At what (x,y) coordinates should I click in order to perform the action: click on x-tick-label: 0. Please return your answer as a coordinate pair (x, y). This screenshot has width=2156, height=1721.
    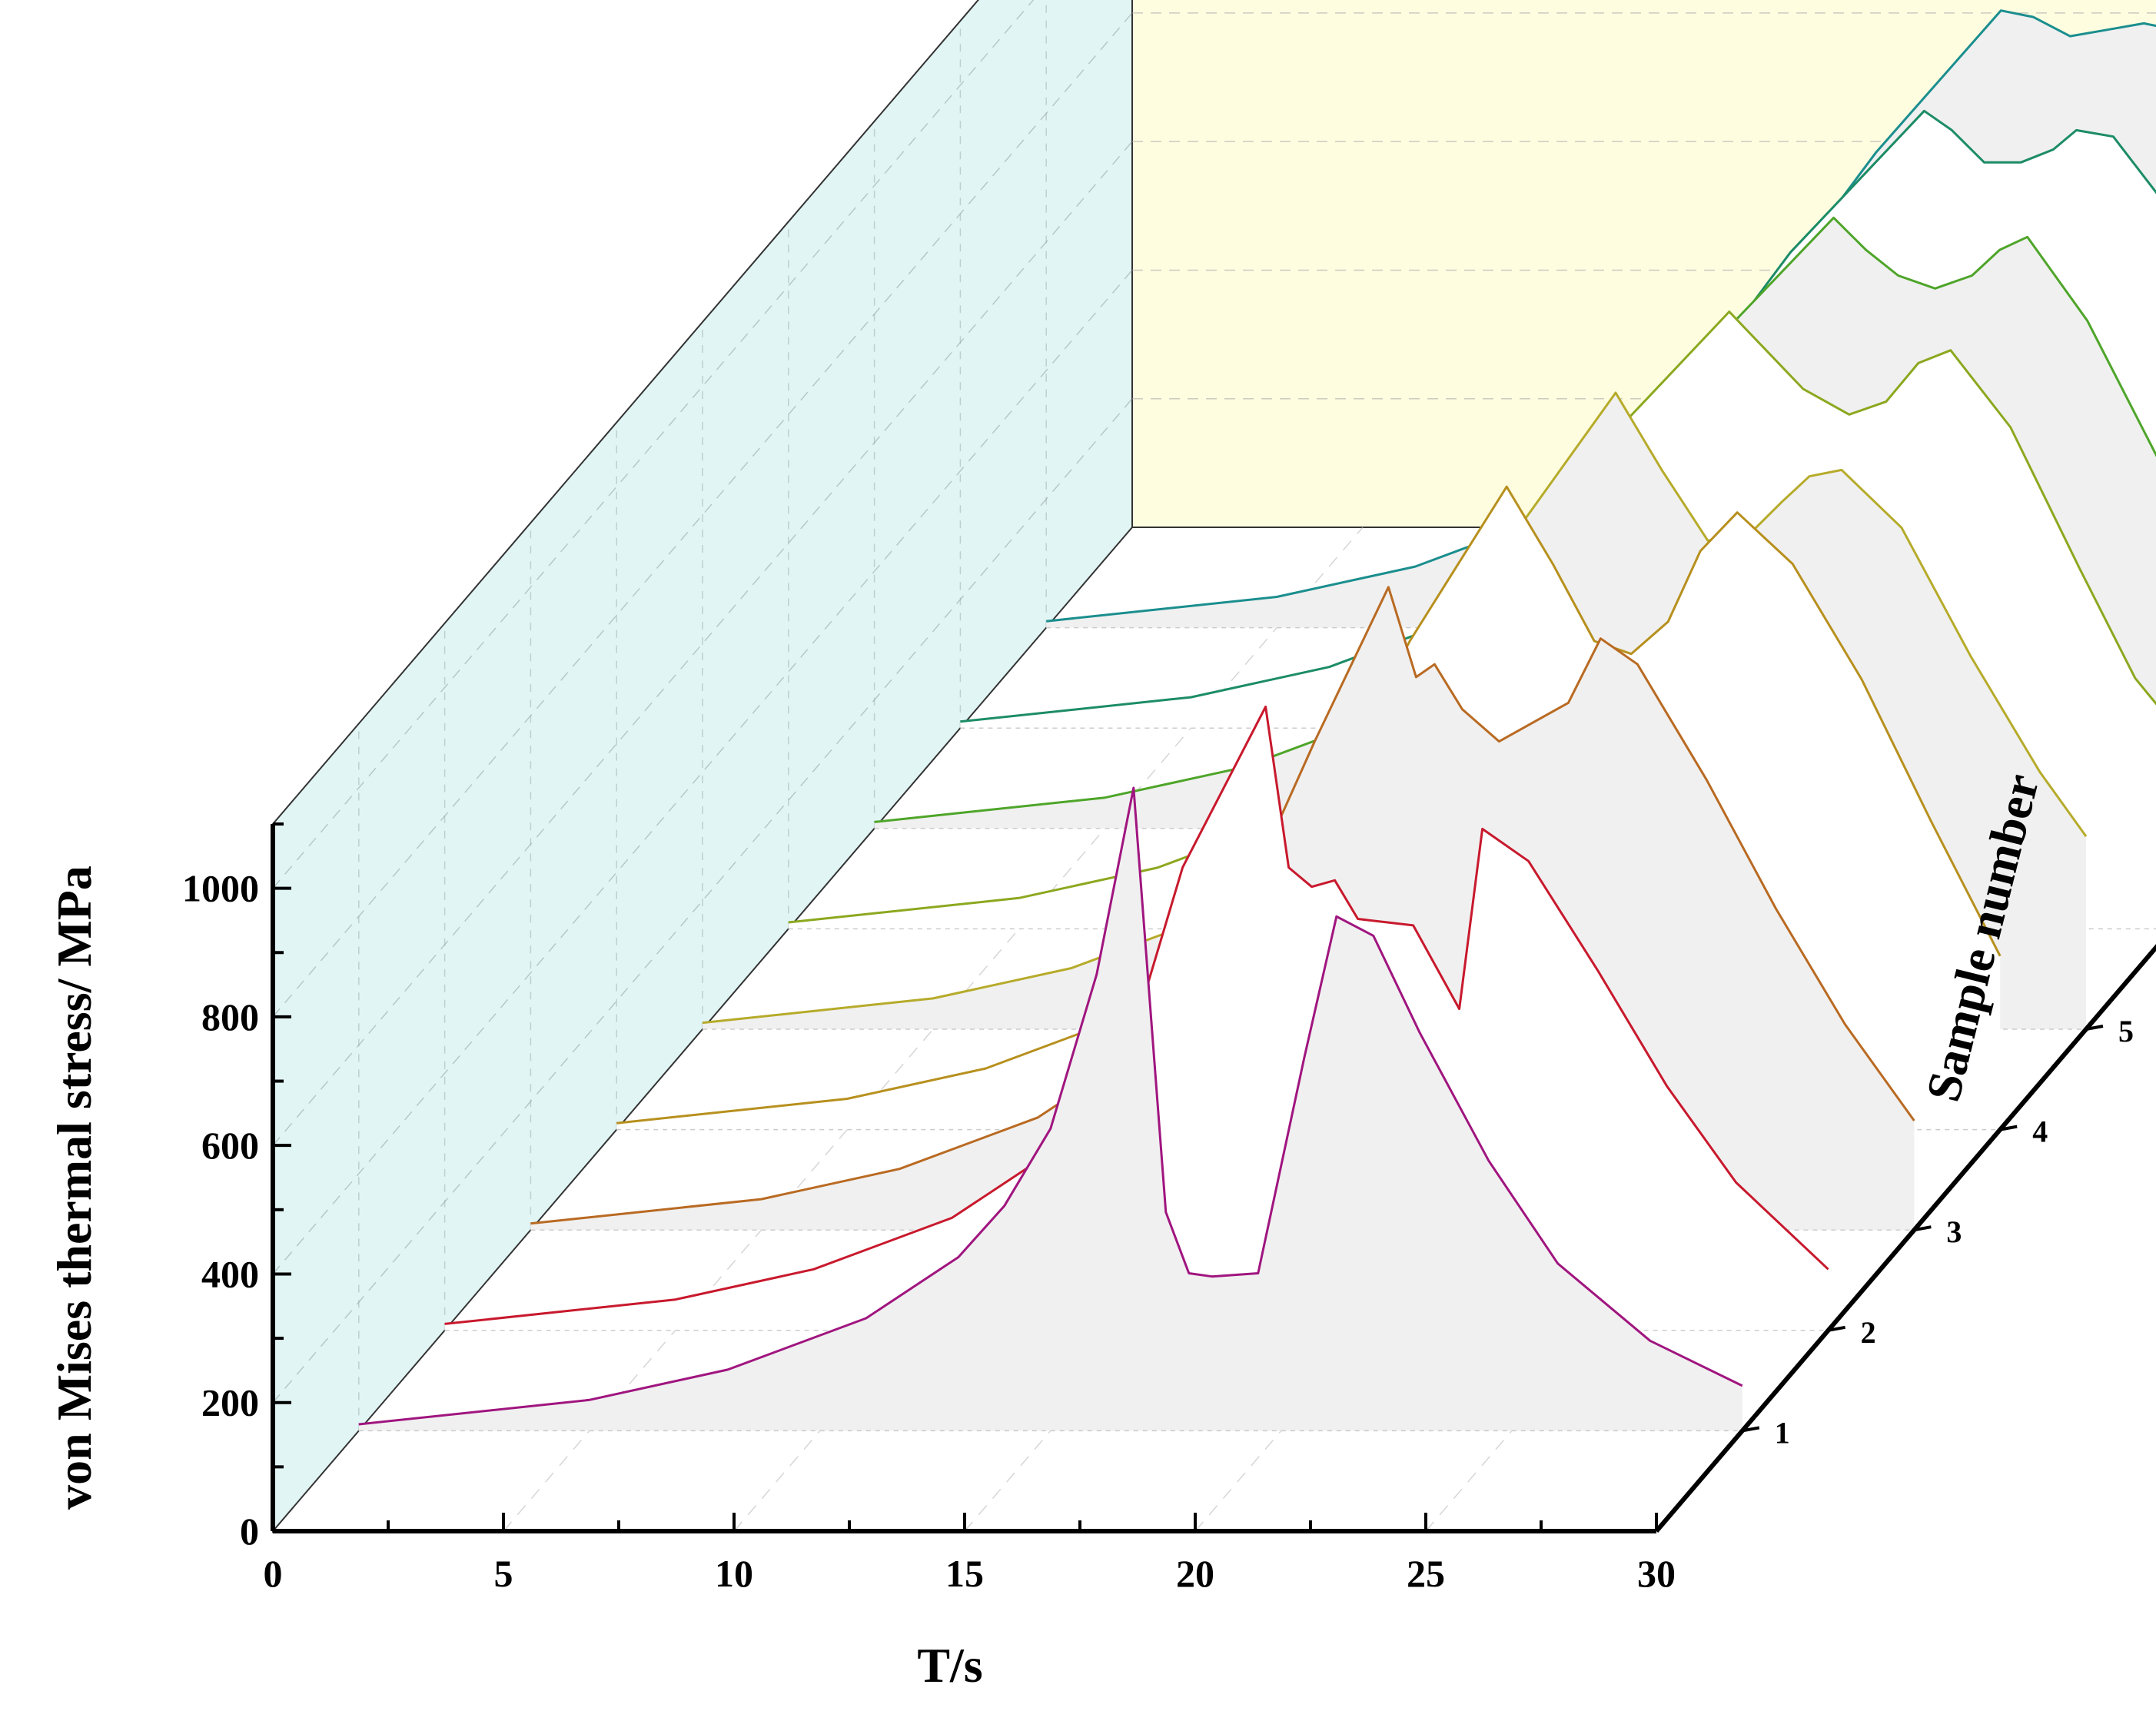
    Looking at the image, I should click on (273, 1573).